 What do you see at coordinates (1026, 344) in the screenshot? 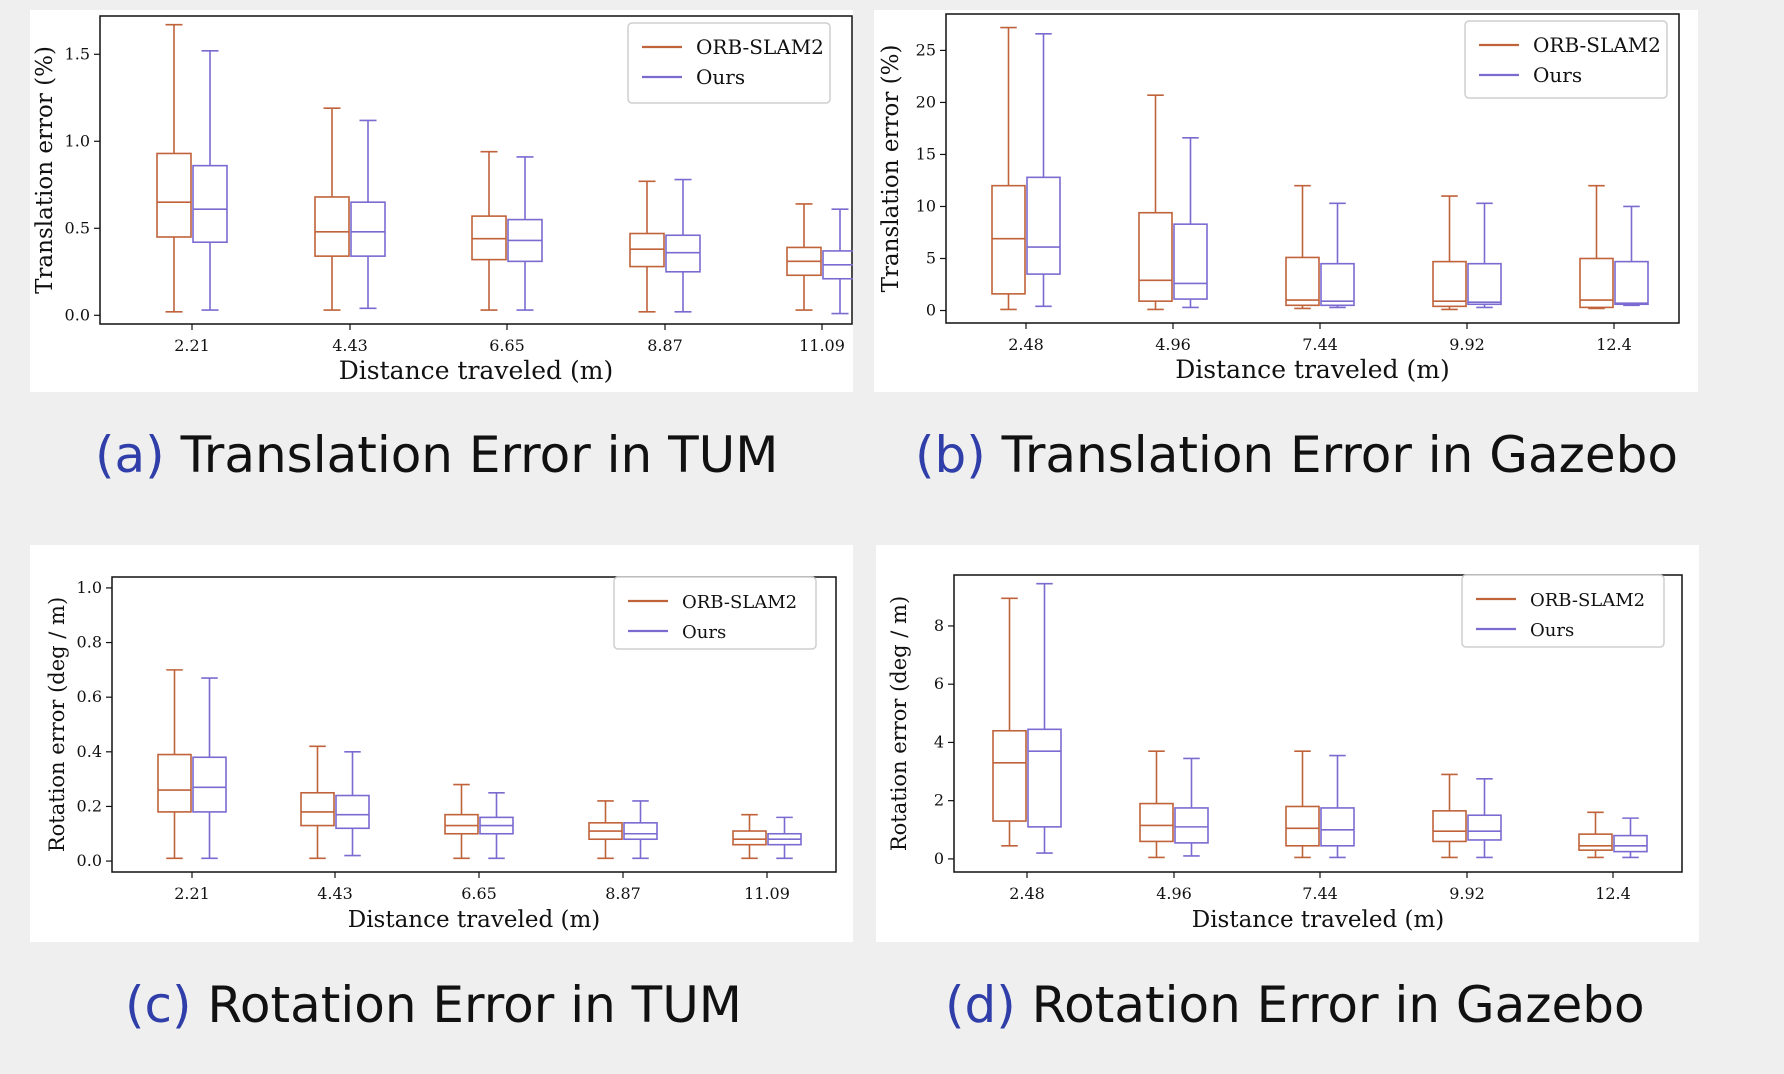
I see `x-tick-label: 2.48` at bounding box center [1026, 344].